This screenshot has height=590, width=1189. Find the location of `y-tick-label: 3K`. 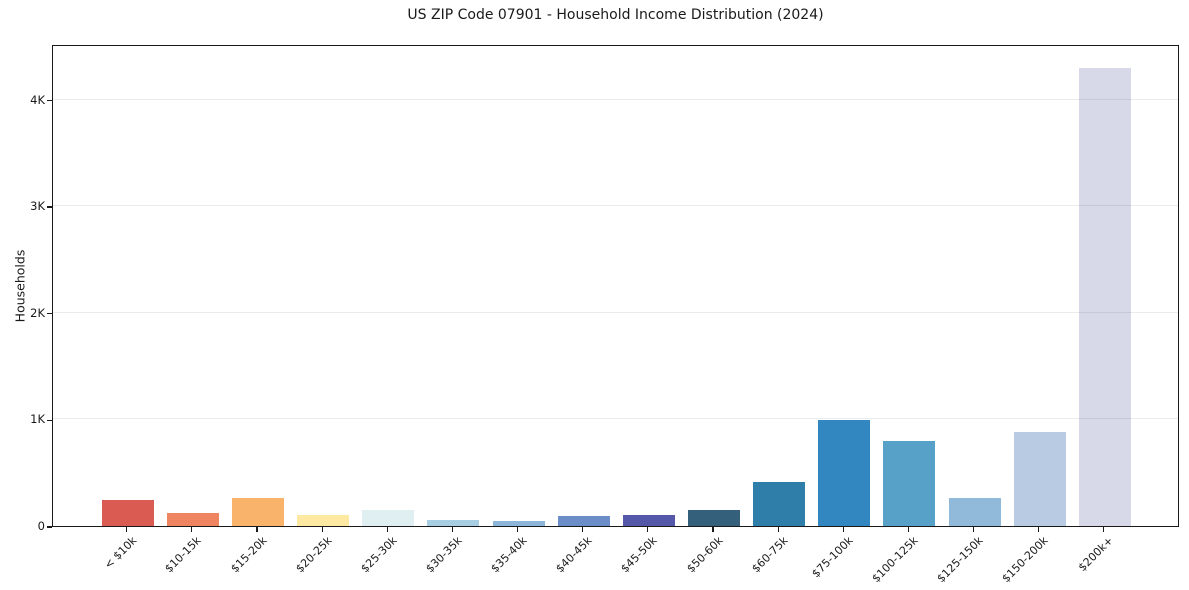

y-tick-label: 3K is located at coordinates (37, 206).